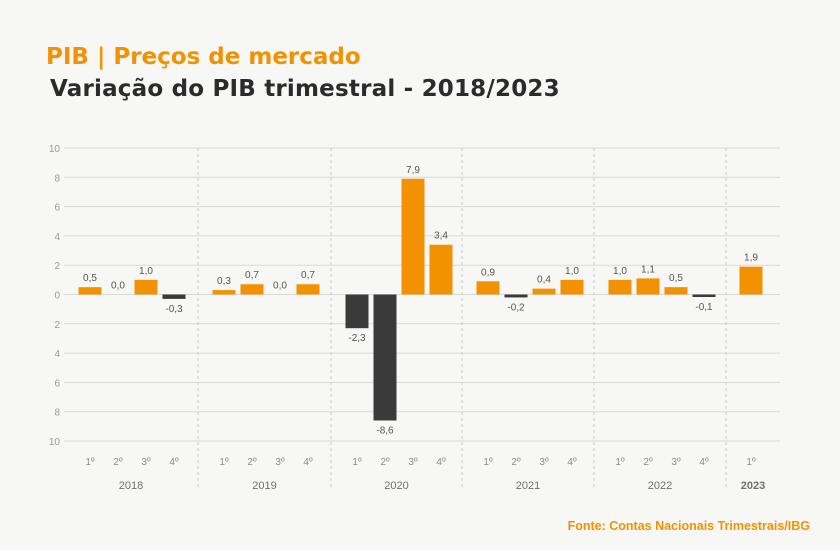 The height and width of the screenshot is (550, 840). What do you see at coordinates (441, 236) in the screenshot?
I see `data-label: 3,4` at bounding box center [441, 236].